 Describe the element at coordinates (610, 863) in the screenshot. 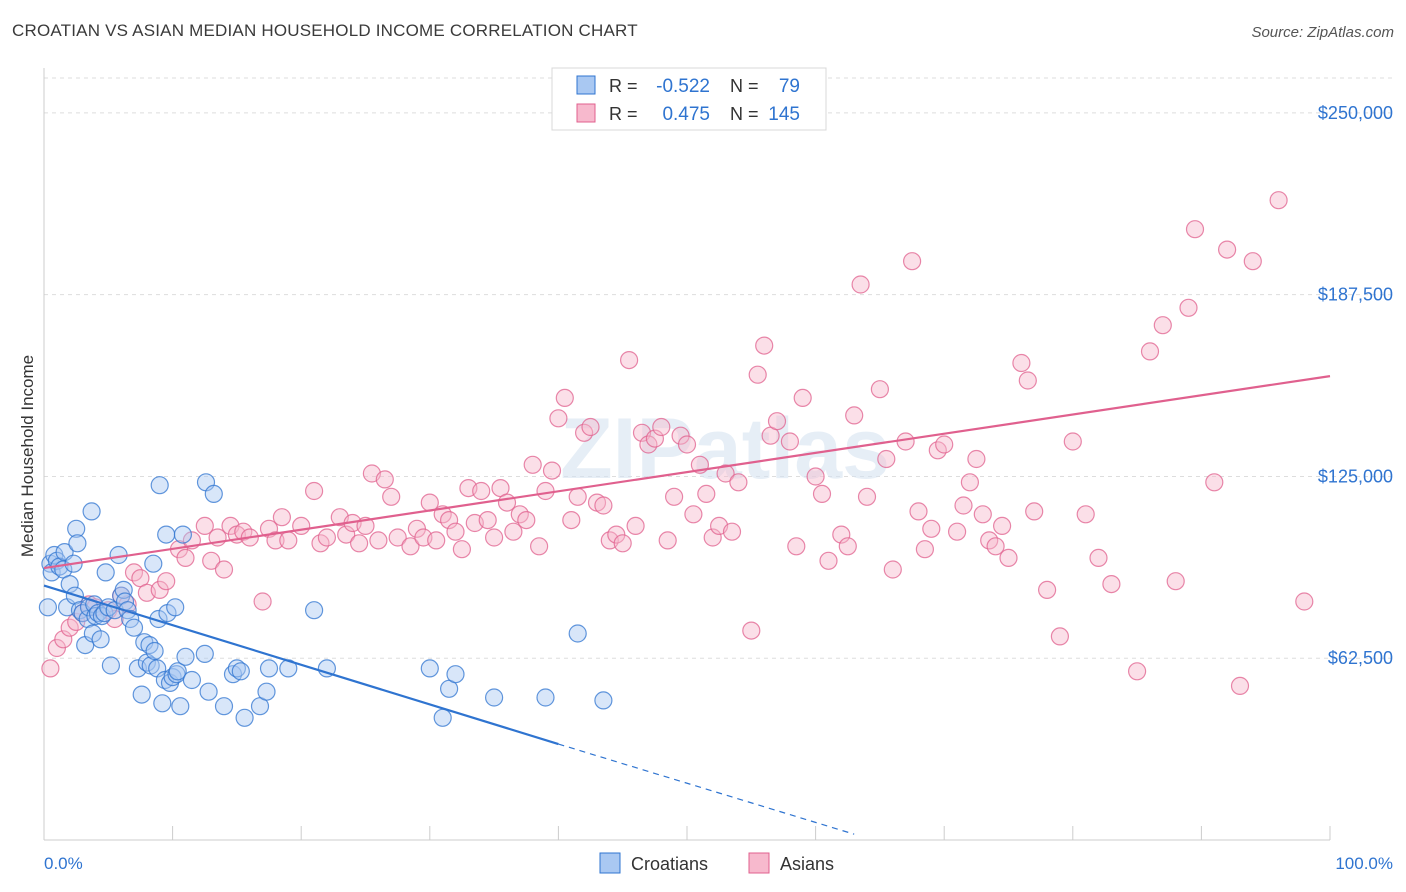

I see `series-legend-swatch-croatians` at that location.